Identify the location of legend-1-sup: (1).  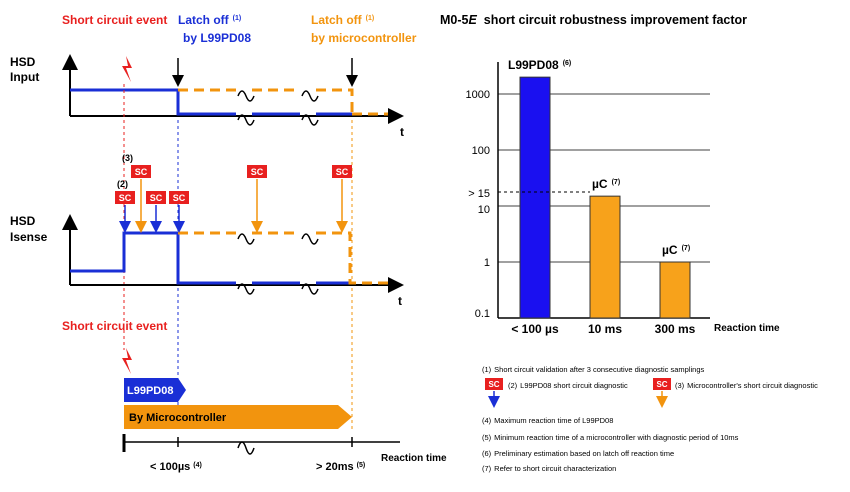
(487, 369).